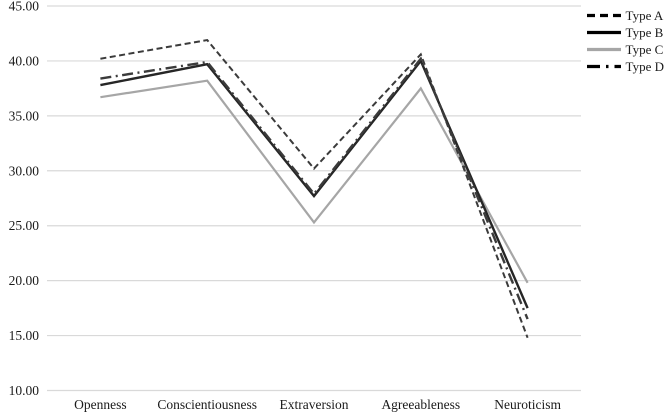 The width and height of the screenshot is (667, 416). I want to click on legend-item-type-c: Type C, so click(625, 49).